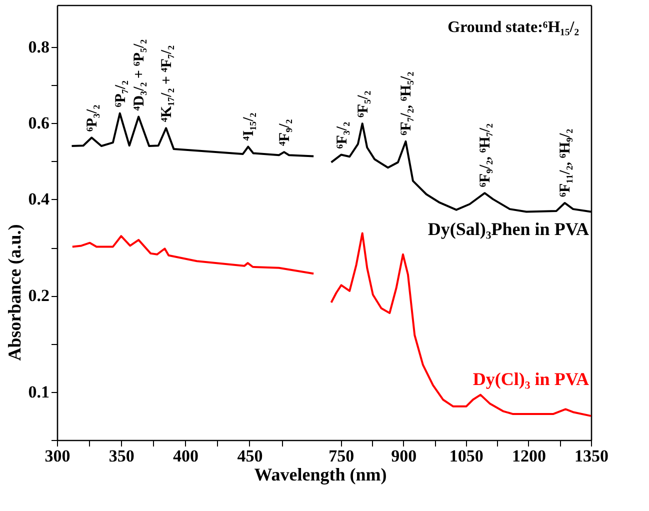 Image resolution: width=649 pixels, height=511 pixels. What do you see at coordinates (341, 456) in the screenshot?
I see `x-tick-label: 750` at bounding box center [341, 456].